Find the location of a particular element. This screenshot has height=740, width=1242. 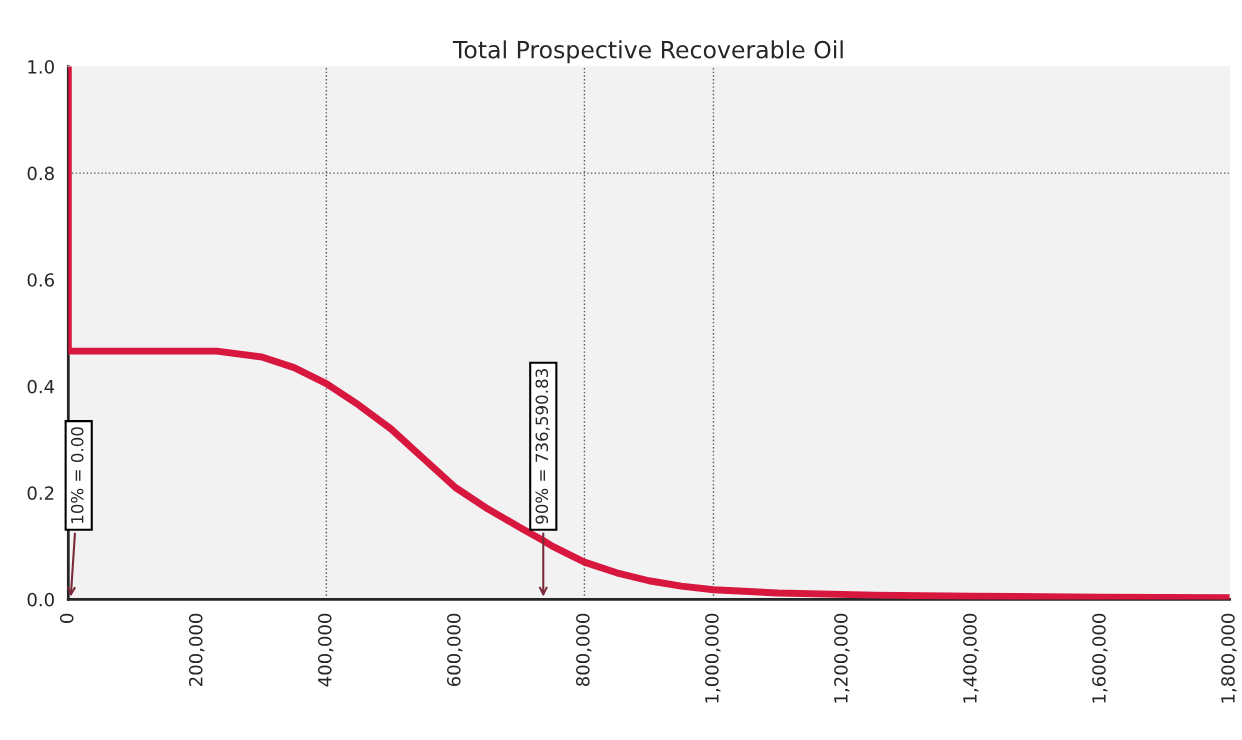

x-tick-label: 0 is located at coordinates (66, 618).